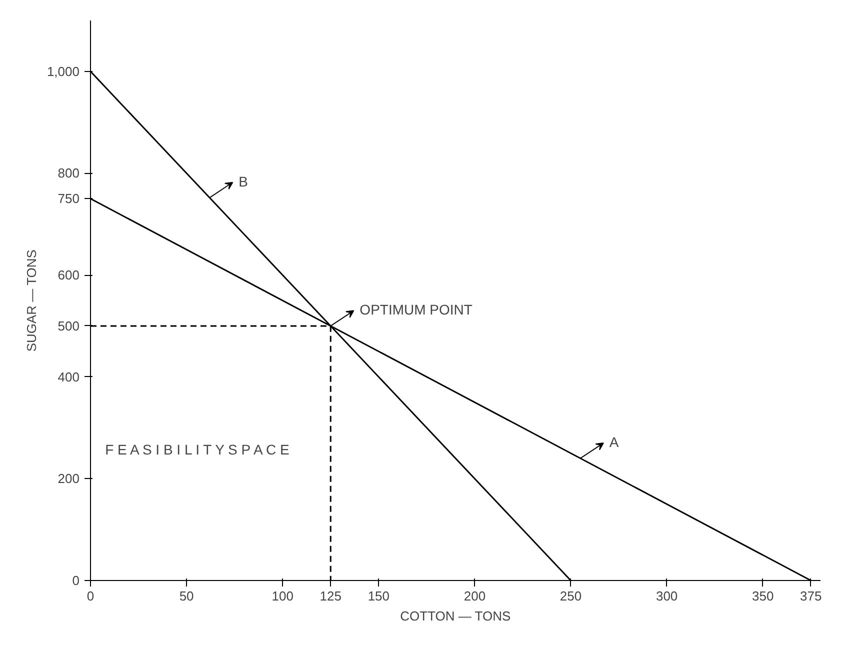 The image size is (857, 666). I want to click on x-tick-label: 200, so click(475, 596).